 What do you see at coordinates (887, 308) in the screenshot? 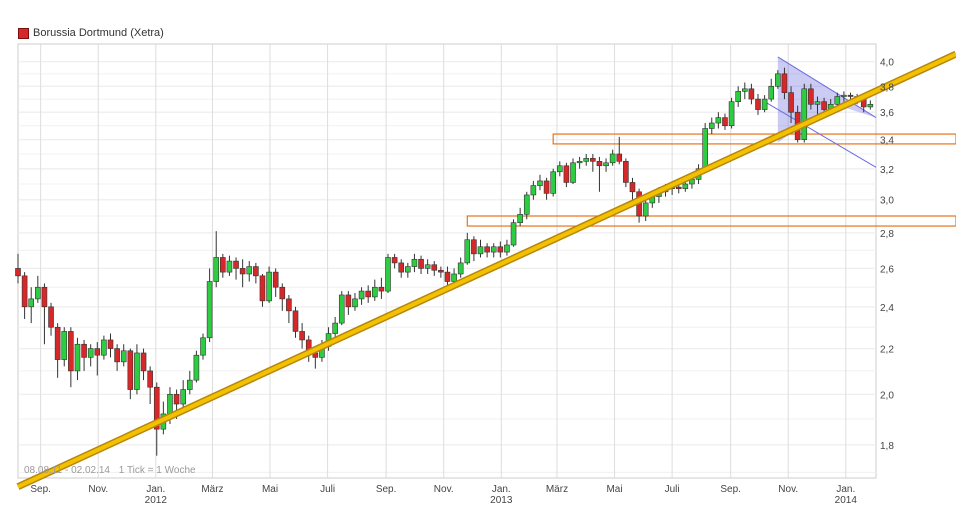
I see `y-tick-label: 2,4` at bounding box center [887, 308].